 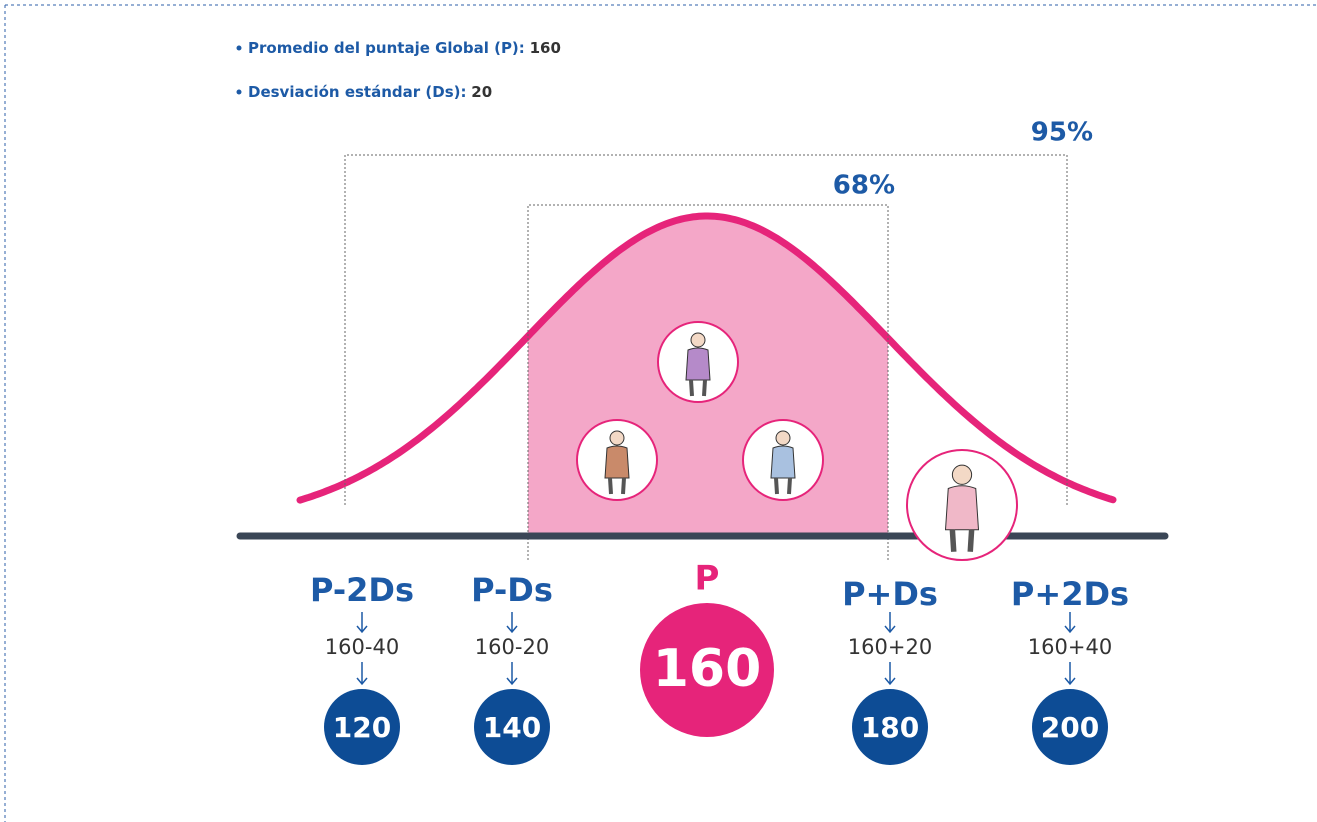 What do you see at coordinates (1070, 594) in the screenshot?
I see `column-label: P+2Ds` at bounding box center [1070, 594].